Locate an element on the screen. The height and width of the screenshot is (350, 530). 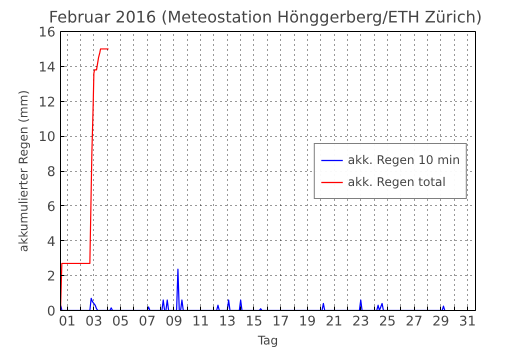
x-tick-label: 17 is located at coordinates (281, 322).